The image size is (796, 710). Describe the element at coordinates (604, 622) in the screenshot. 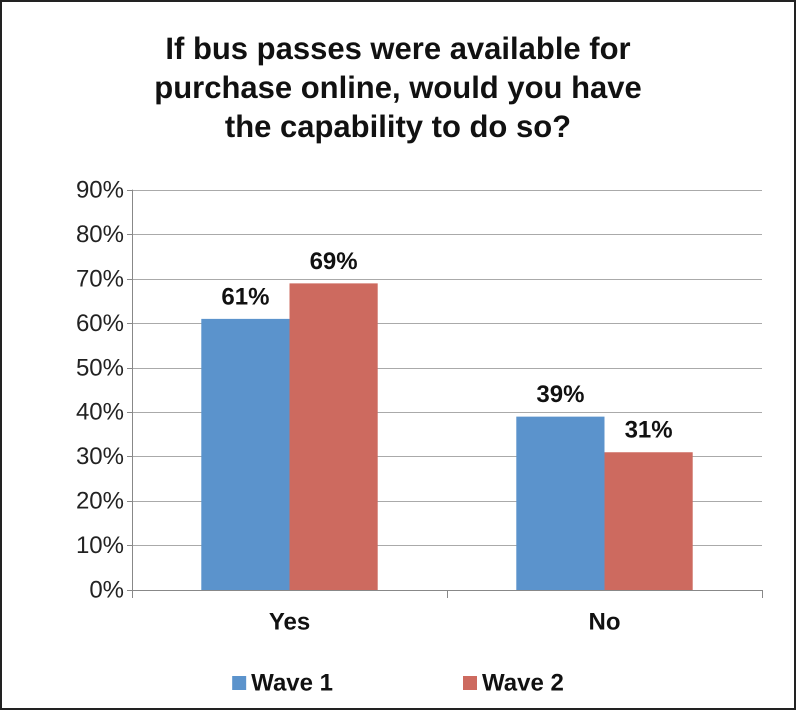

I see `x-tick-label: No` at that location.